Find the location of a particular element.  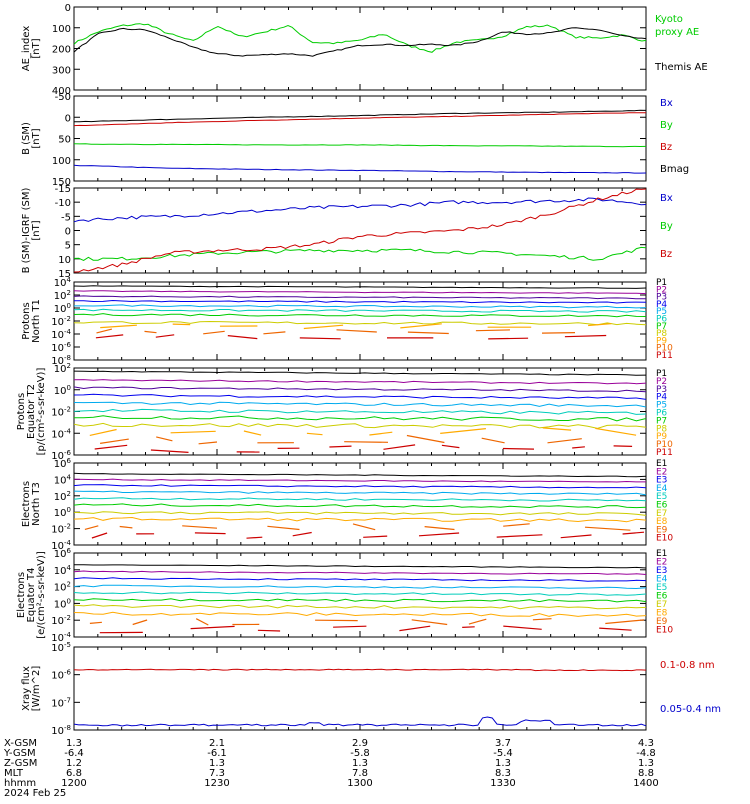

legend-p-equator-p11: P11 is located at coordinates (664, 453).